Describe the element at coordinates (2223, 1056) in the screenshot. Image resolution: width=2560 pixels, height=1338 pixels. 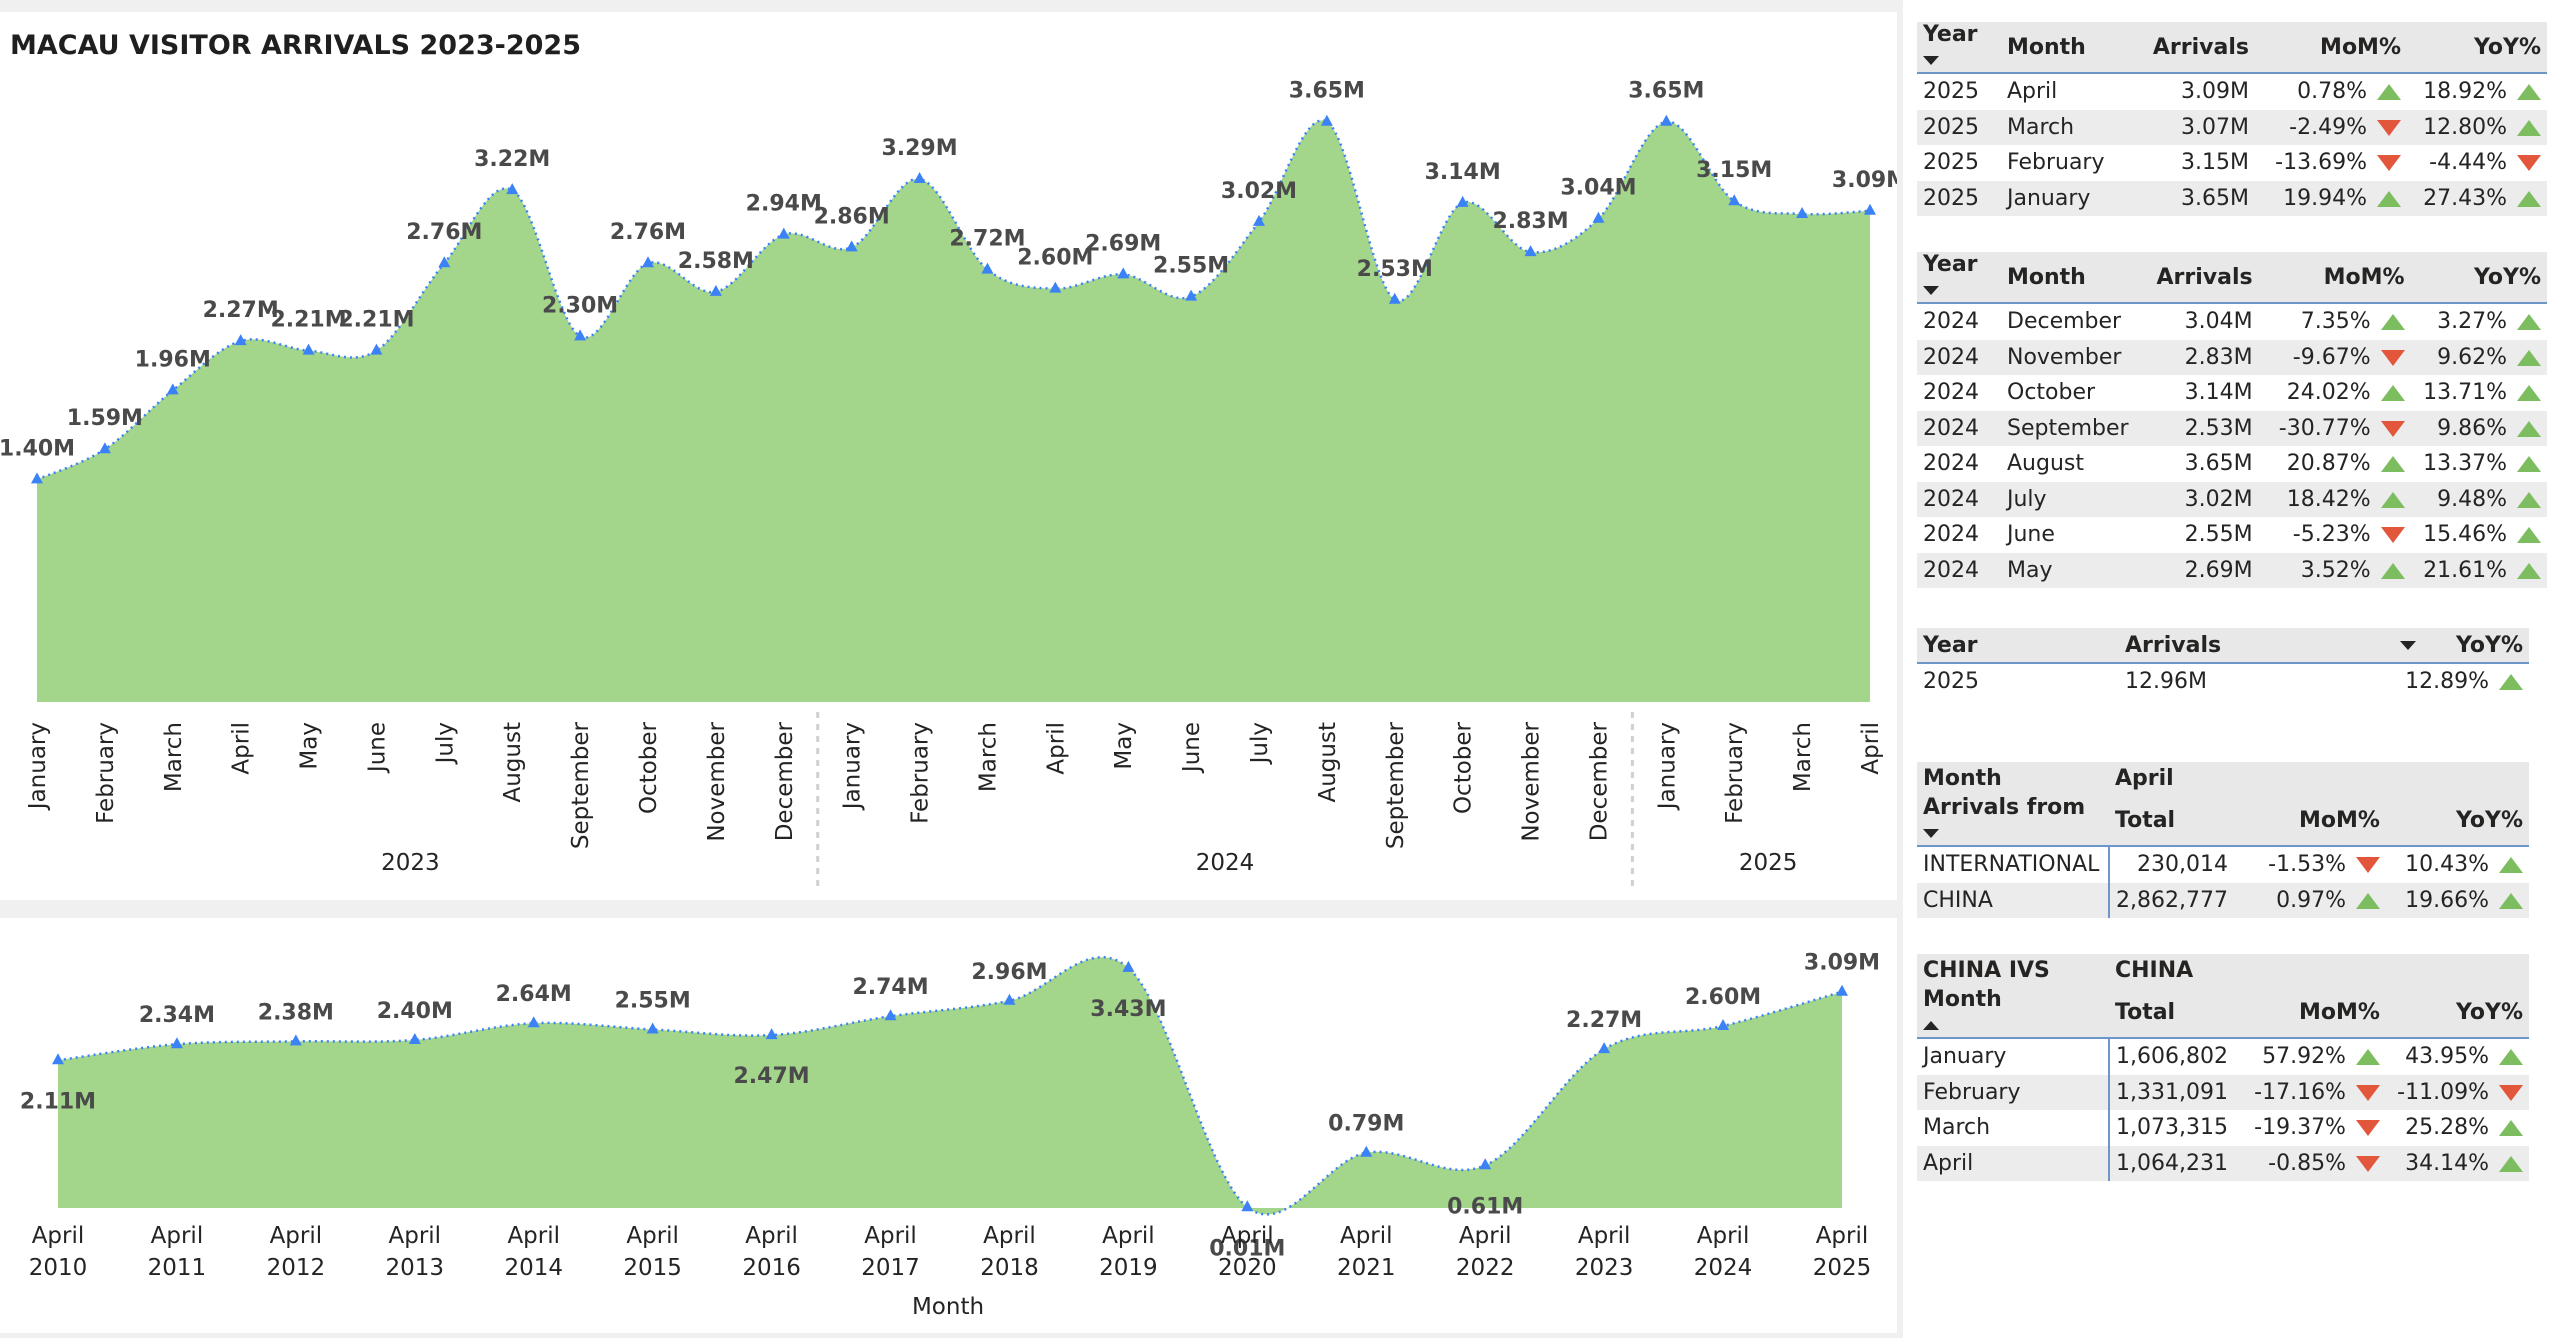
I see `table-row: January 1,606,802 57.92% 43.95%` at that location.